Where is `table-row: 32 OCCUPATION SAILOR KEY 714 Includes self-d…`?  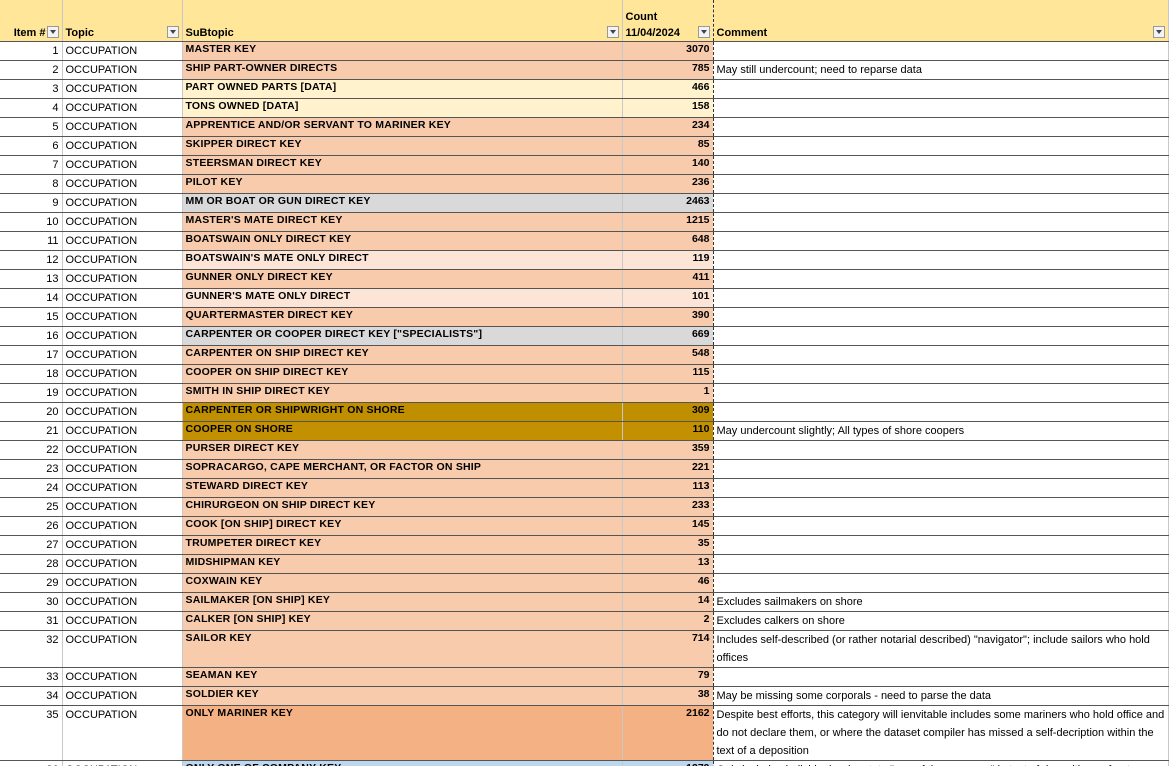
table-row: 32 OCCUPATION SAILOR KEY 714 Includes self-d… is located at coordinates (584, 649).